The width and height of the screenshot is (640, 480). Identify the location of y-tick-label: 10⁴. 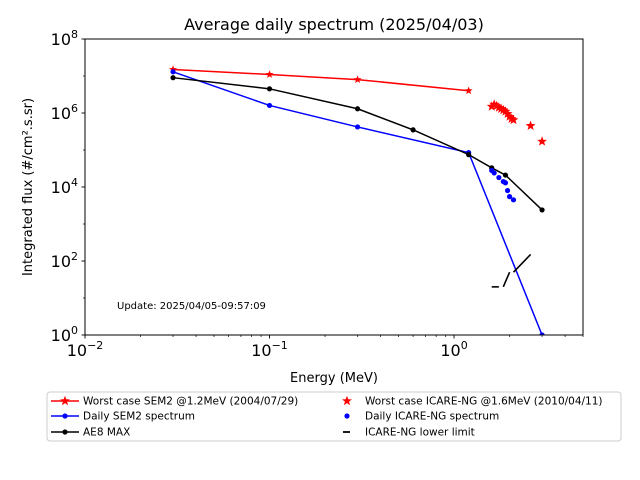
(64, 186).